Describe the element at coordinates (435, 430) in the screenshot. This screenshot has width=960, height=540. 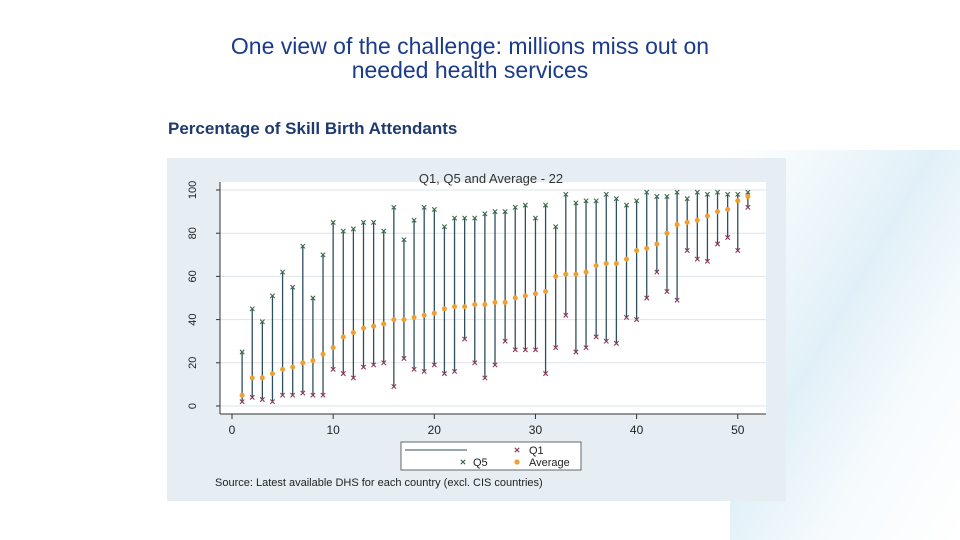
I see `x-tick-label: 20` at that location.